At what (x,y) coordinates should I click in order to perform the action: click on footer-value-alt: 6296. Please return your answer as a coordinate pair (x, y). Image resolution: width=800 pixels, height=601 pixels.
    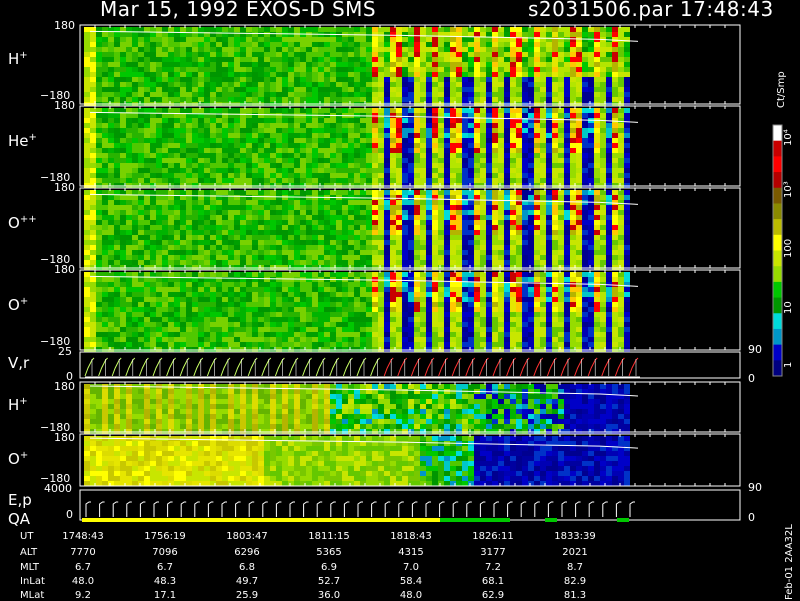
    Looking at the image, I should click on (247, 552).